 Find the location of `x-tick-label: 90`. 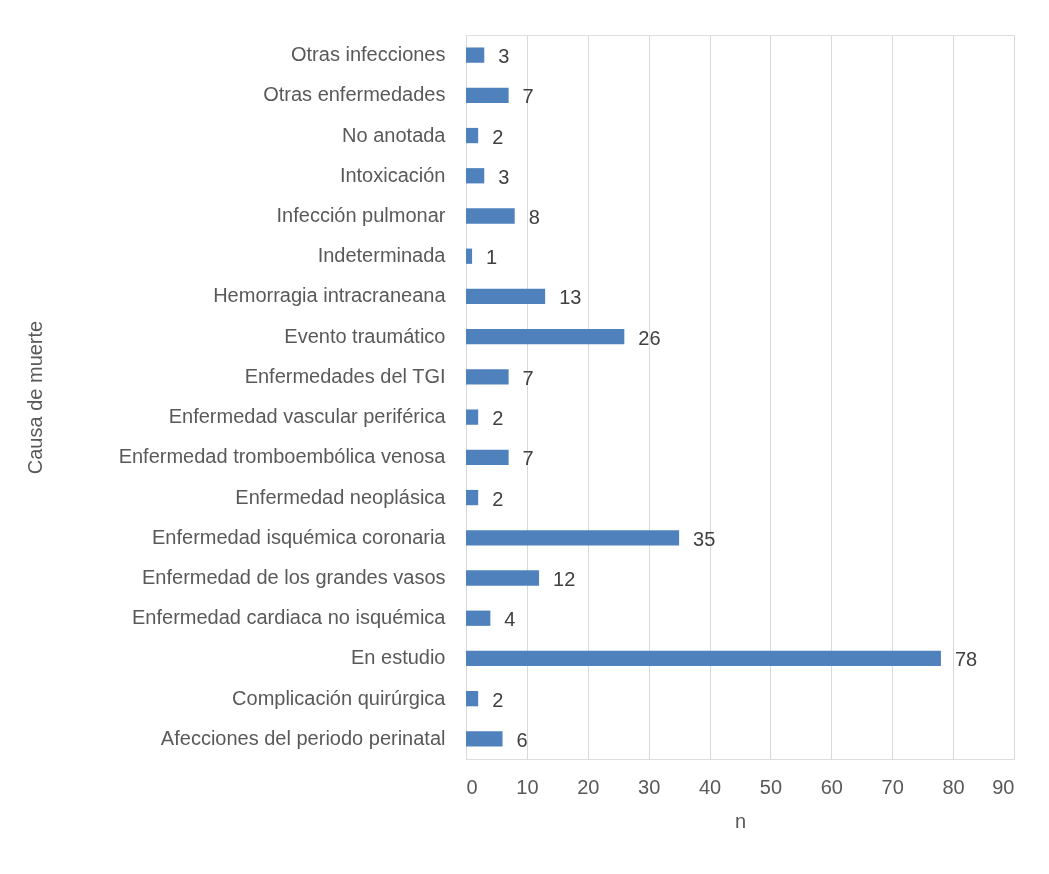

x-tick-label: 90 is located at coordinates (1003, 786).